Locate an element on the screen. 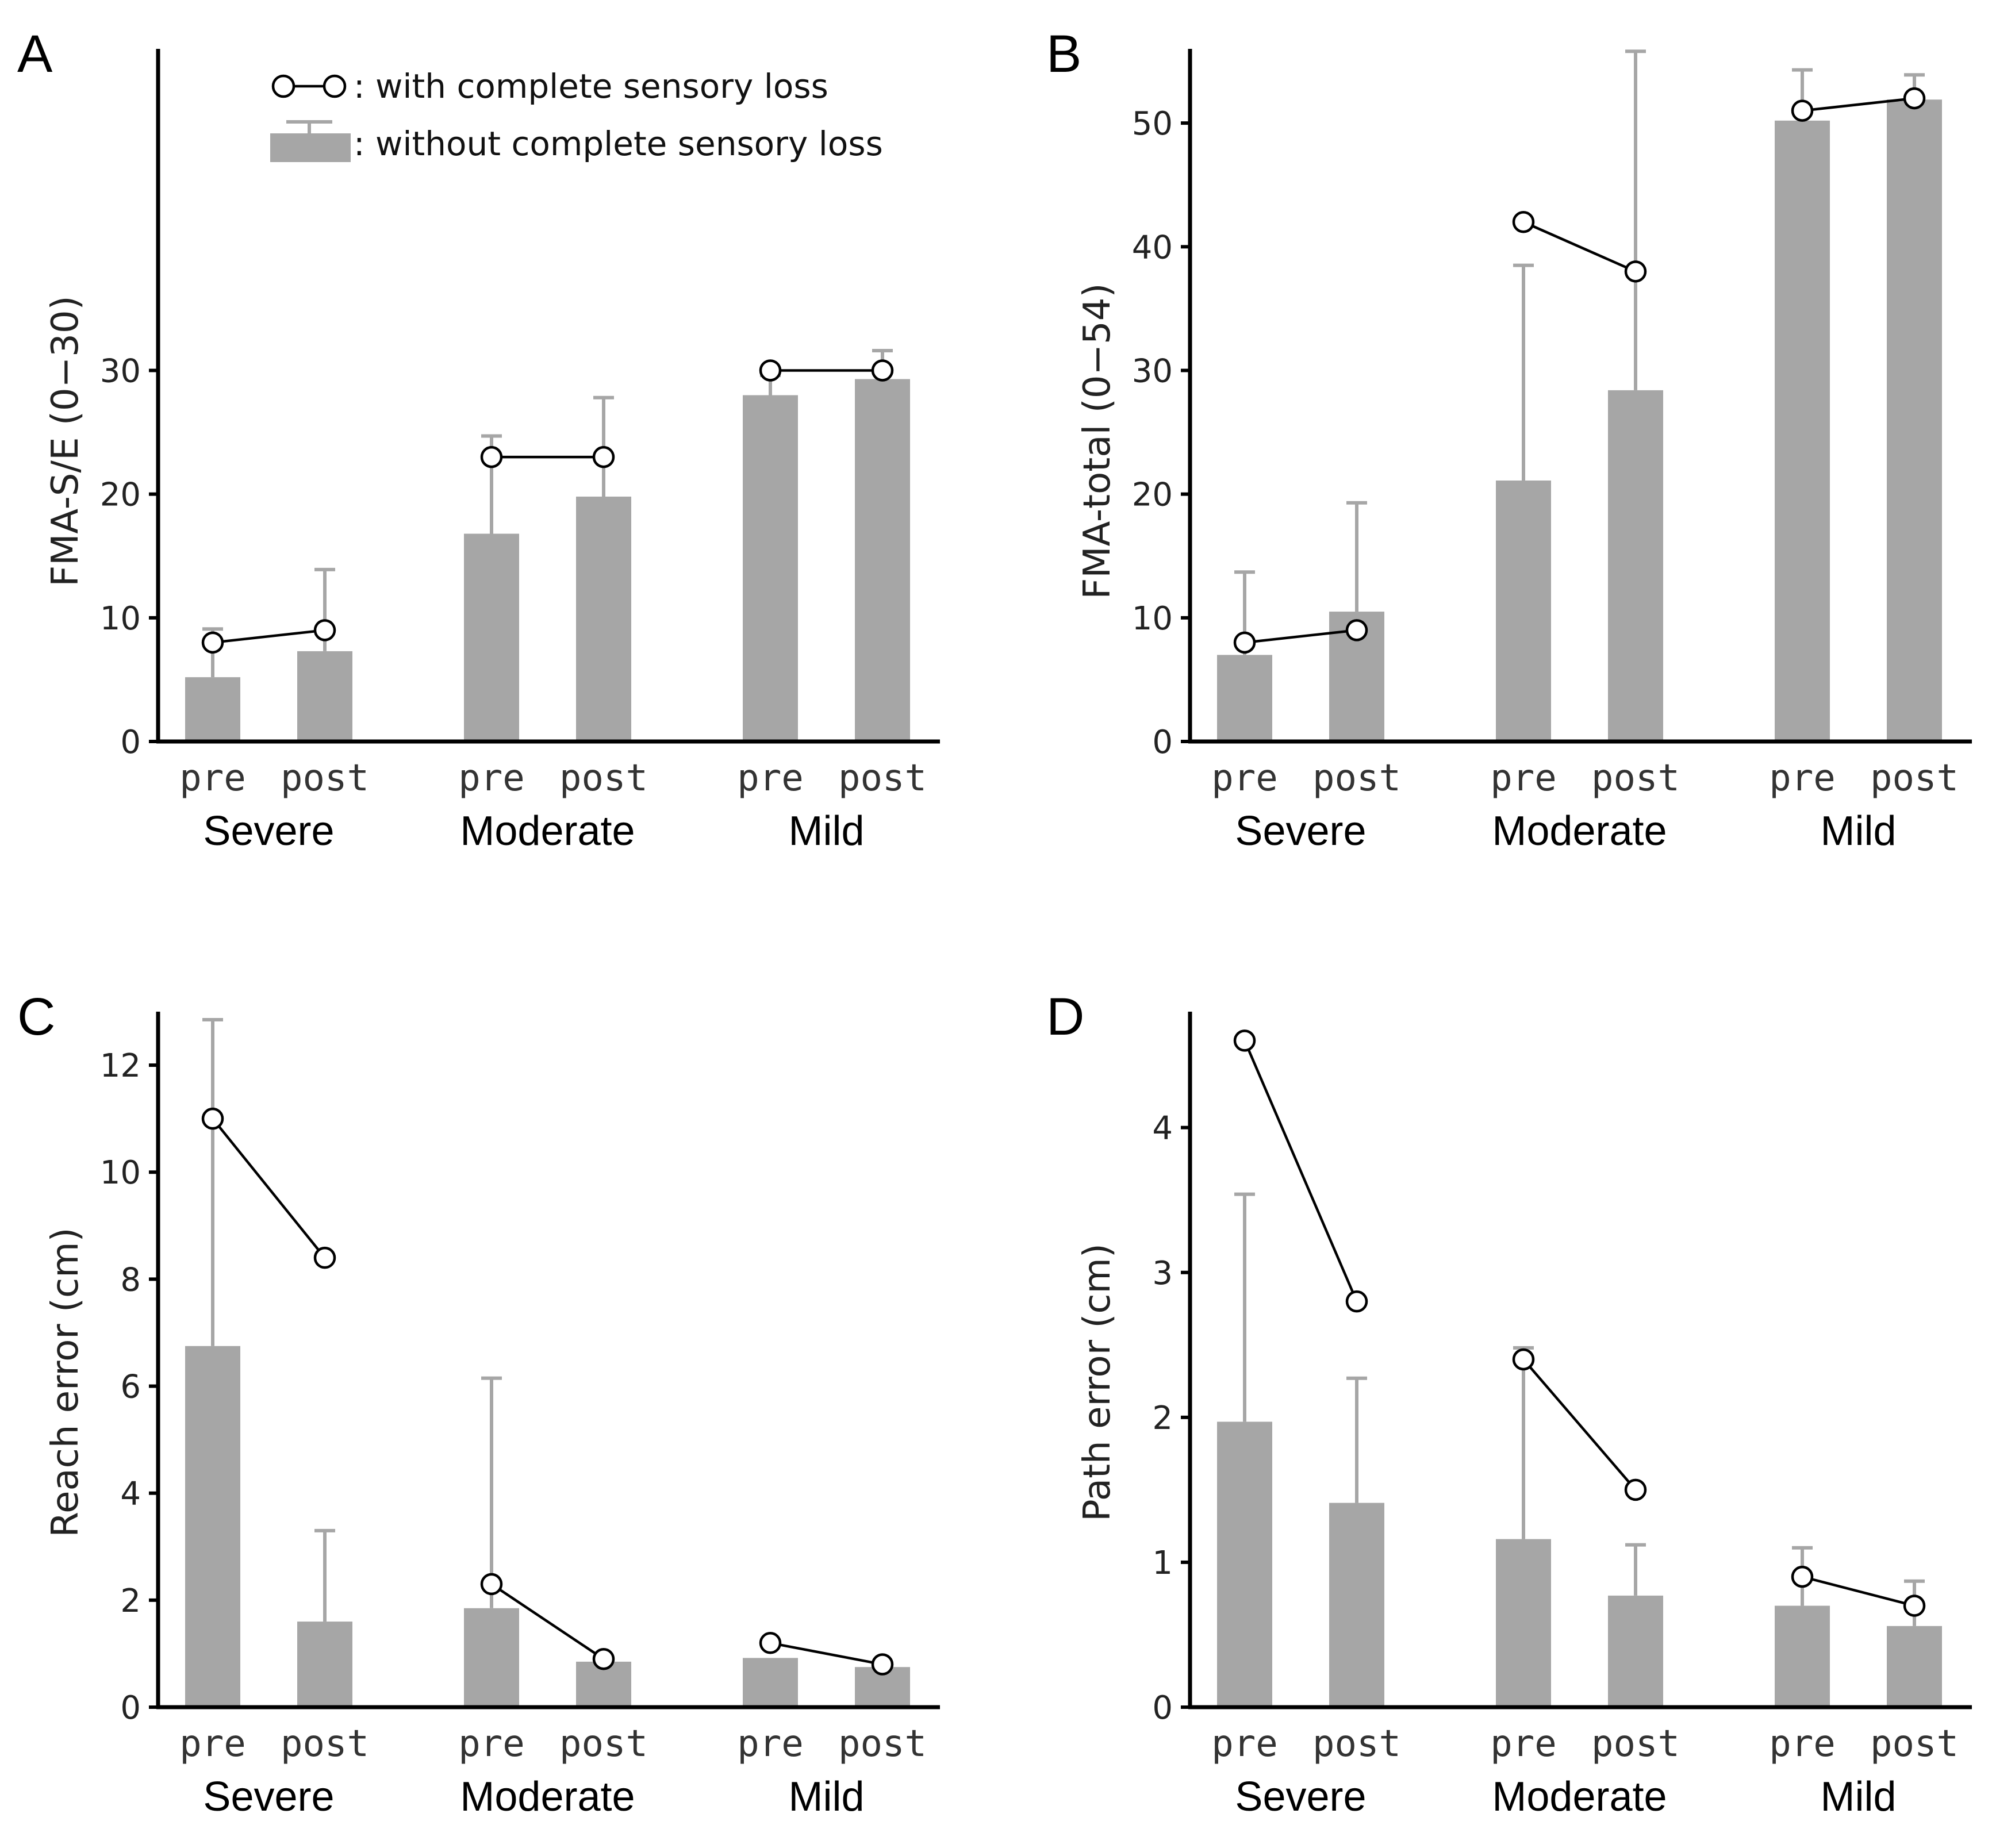 This screenshot has width=1992, height=1848. legend-without-label: : without complete sensory loss is located at coordinates (618, 143).